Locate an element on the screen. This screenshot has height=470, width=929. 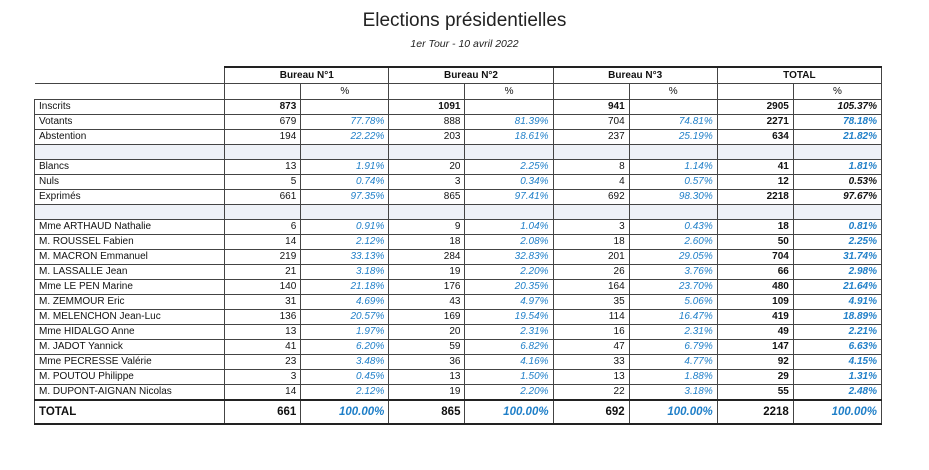
percent-cell: 97.35% is located at coordinates (345, 197).